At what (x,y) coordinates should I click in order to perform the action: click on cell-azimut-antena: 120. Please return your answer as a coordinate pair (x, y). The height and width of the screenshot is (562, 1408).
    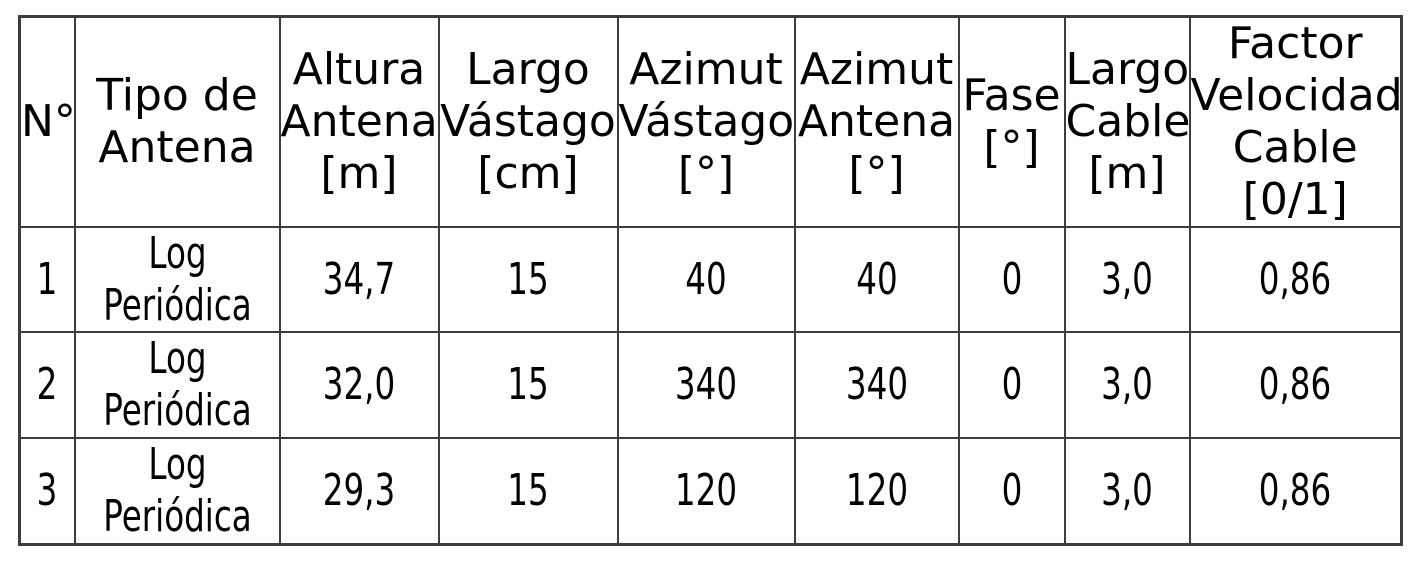
    Looking at the image, I should click on (876, 491).